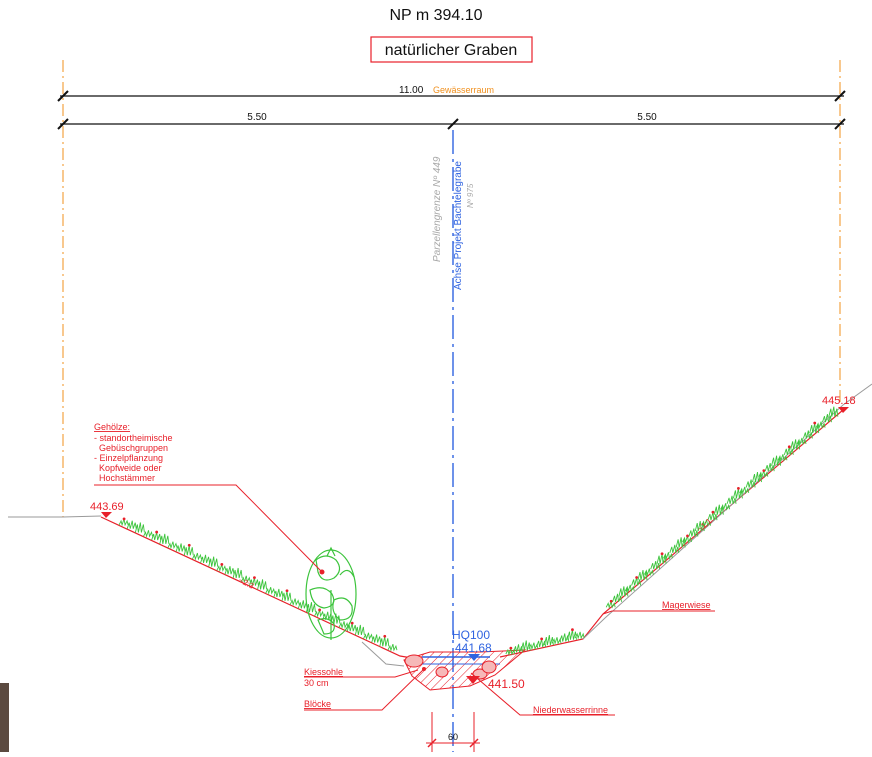 The image size is (872, 757). Describe the element at coordinates (257, 117) in the screenshot. I see `dimension-left-half: 5.50` at that location.